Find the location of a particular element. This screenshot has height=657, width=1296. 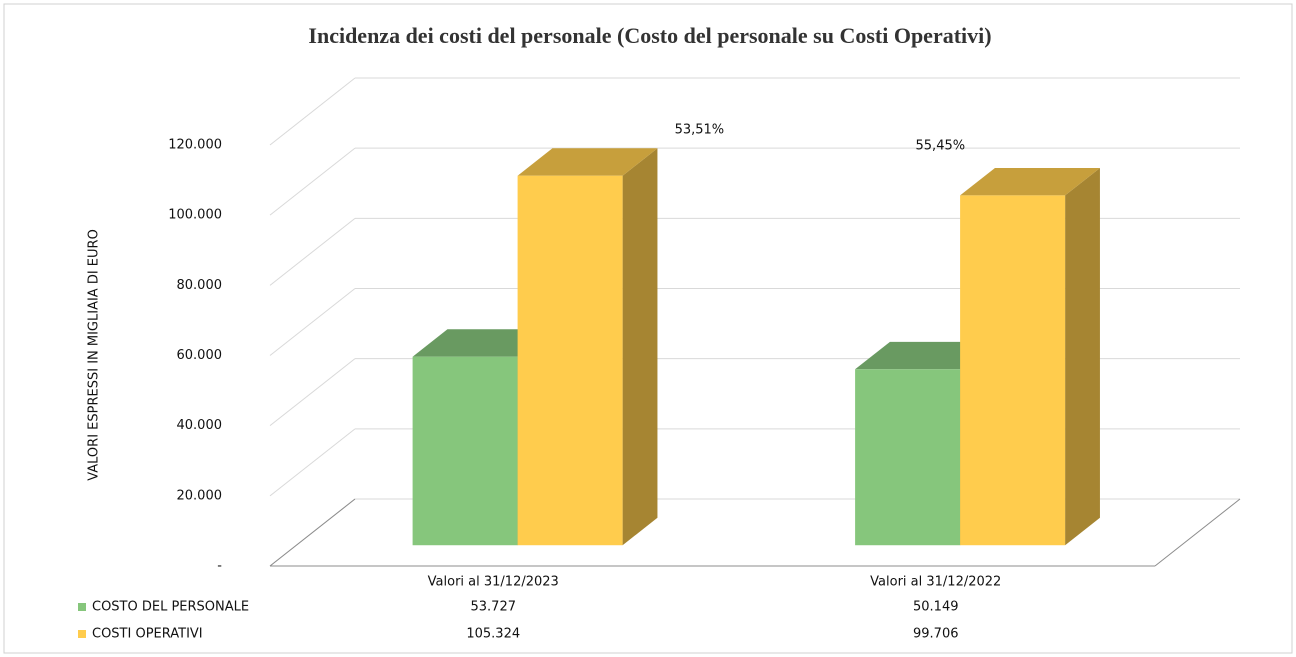

floor-left is located at coordinates (312, 532).